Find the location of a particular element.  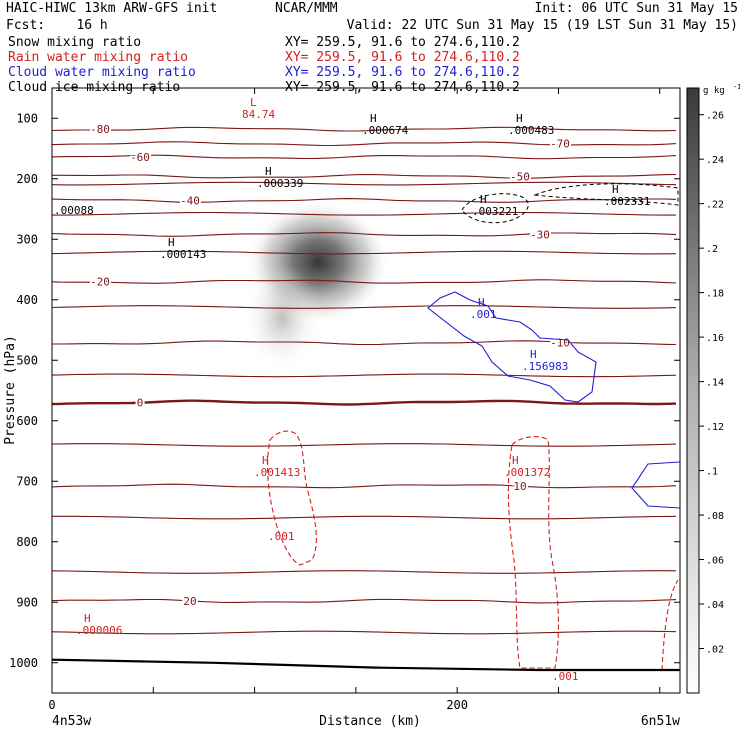

temp-label-10: 10 is located at coordinates (519, 486).